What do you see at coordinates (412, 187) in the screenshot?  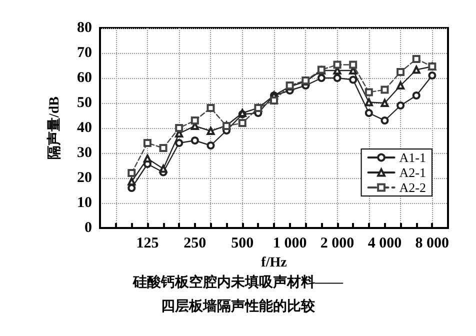 I see `legend-label: A2-2` at bounding box center [412, 187].